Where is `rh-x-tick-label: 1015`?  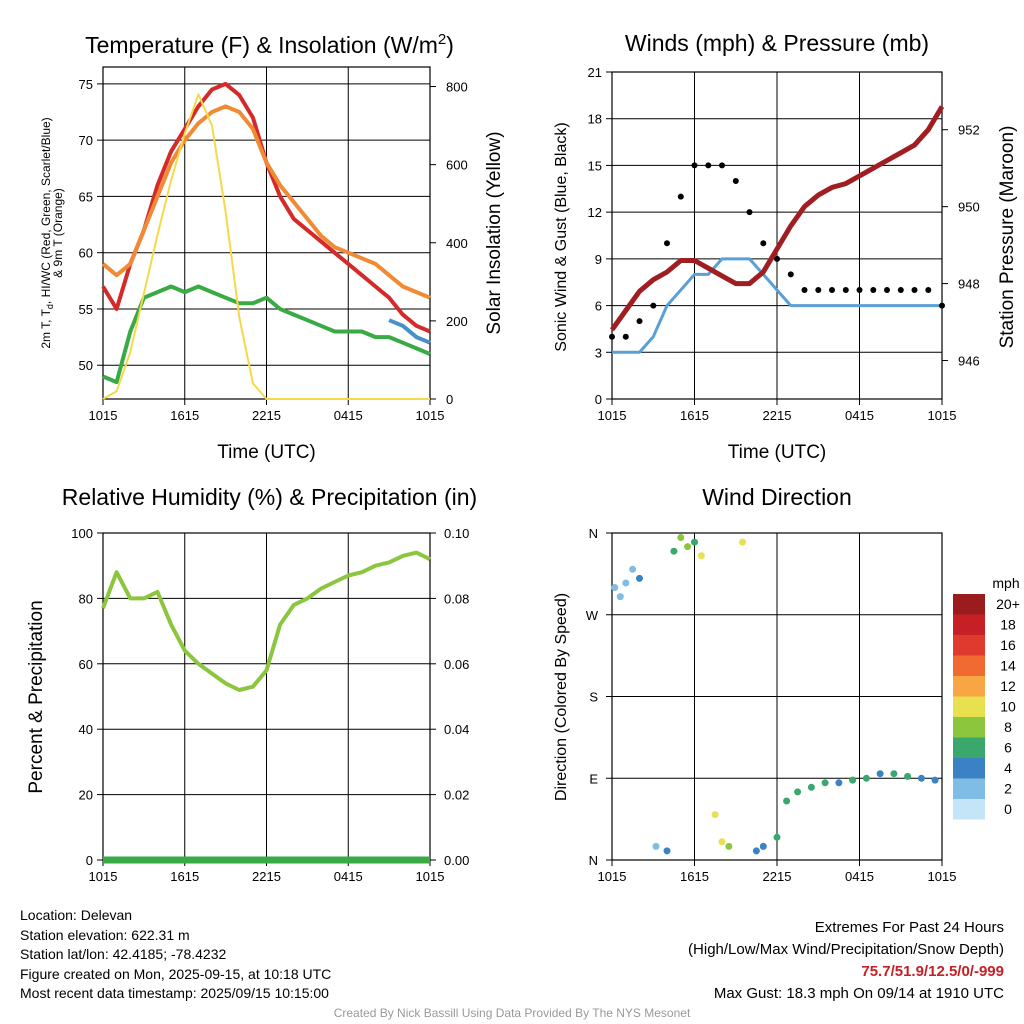
rh-x-tick-label: 1015 is located at coordinates (103, 876).